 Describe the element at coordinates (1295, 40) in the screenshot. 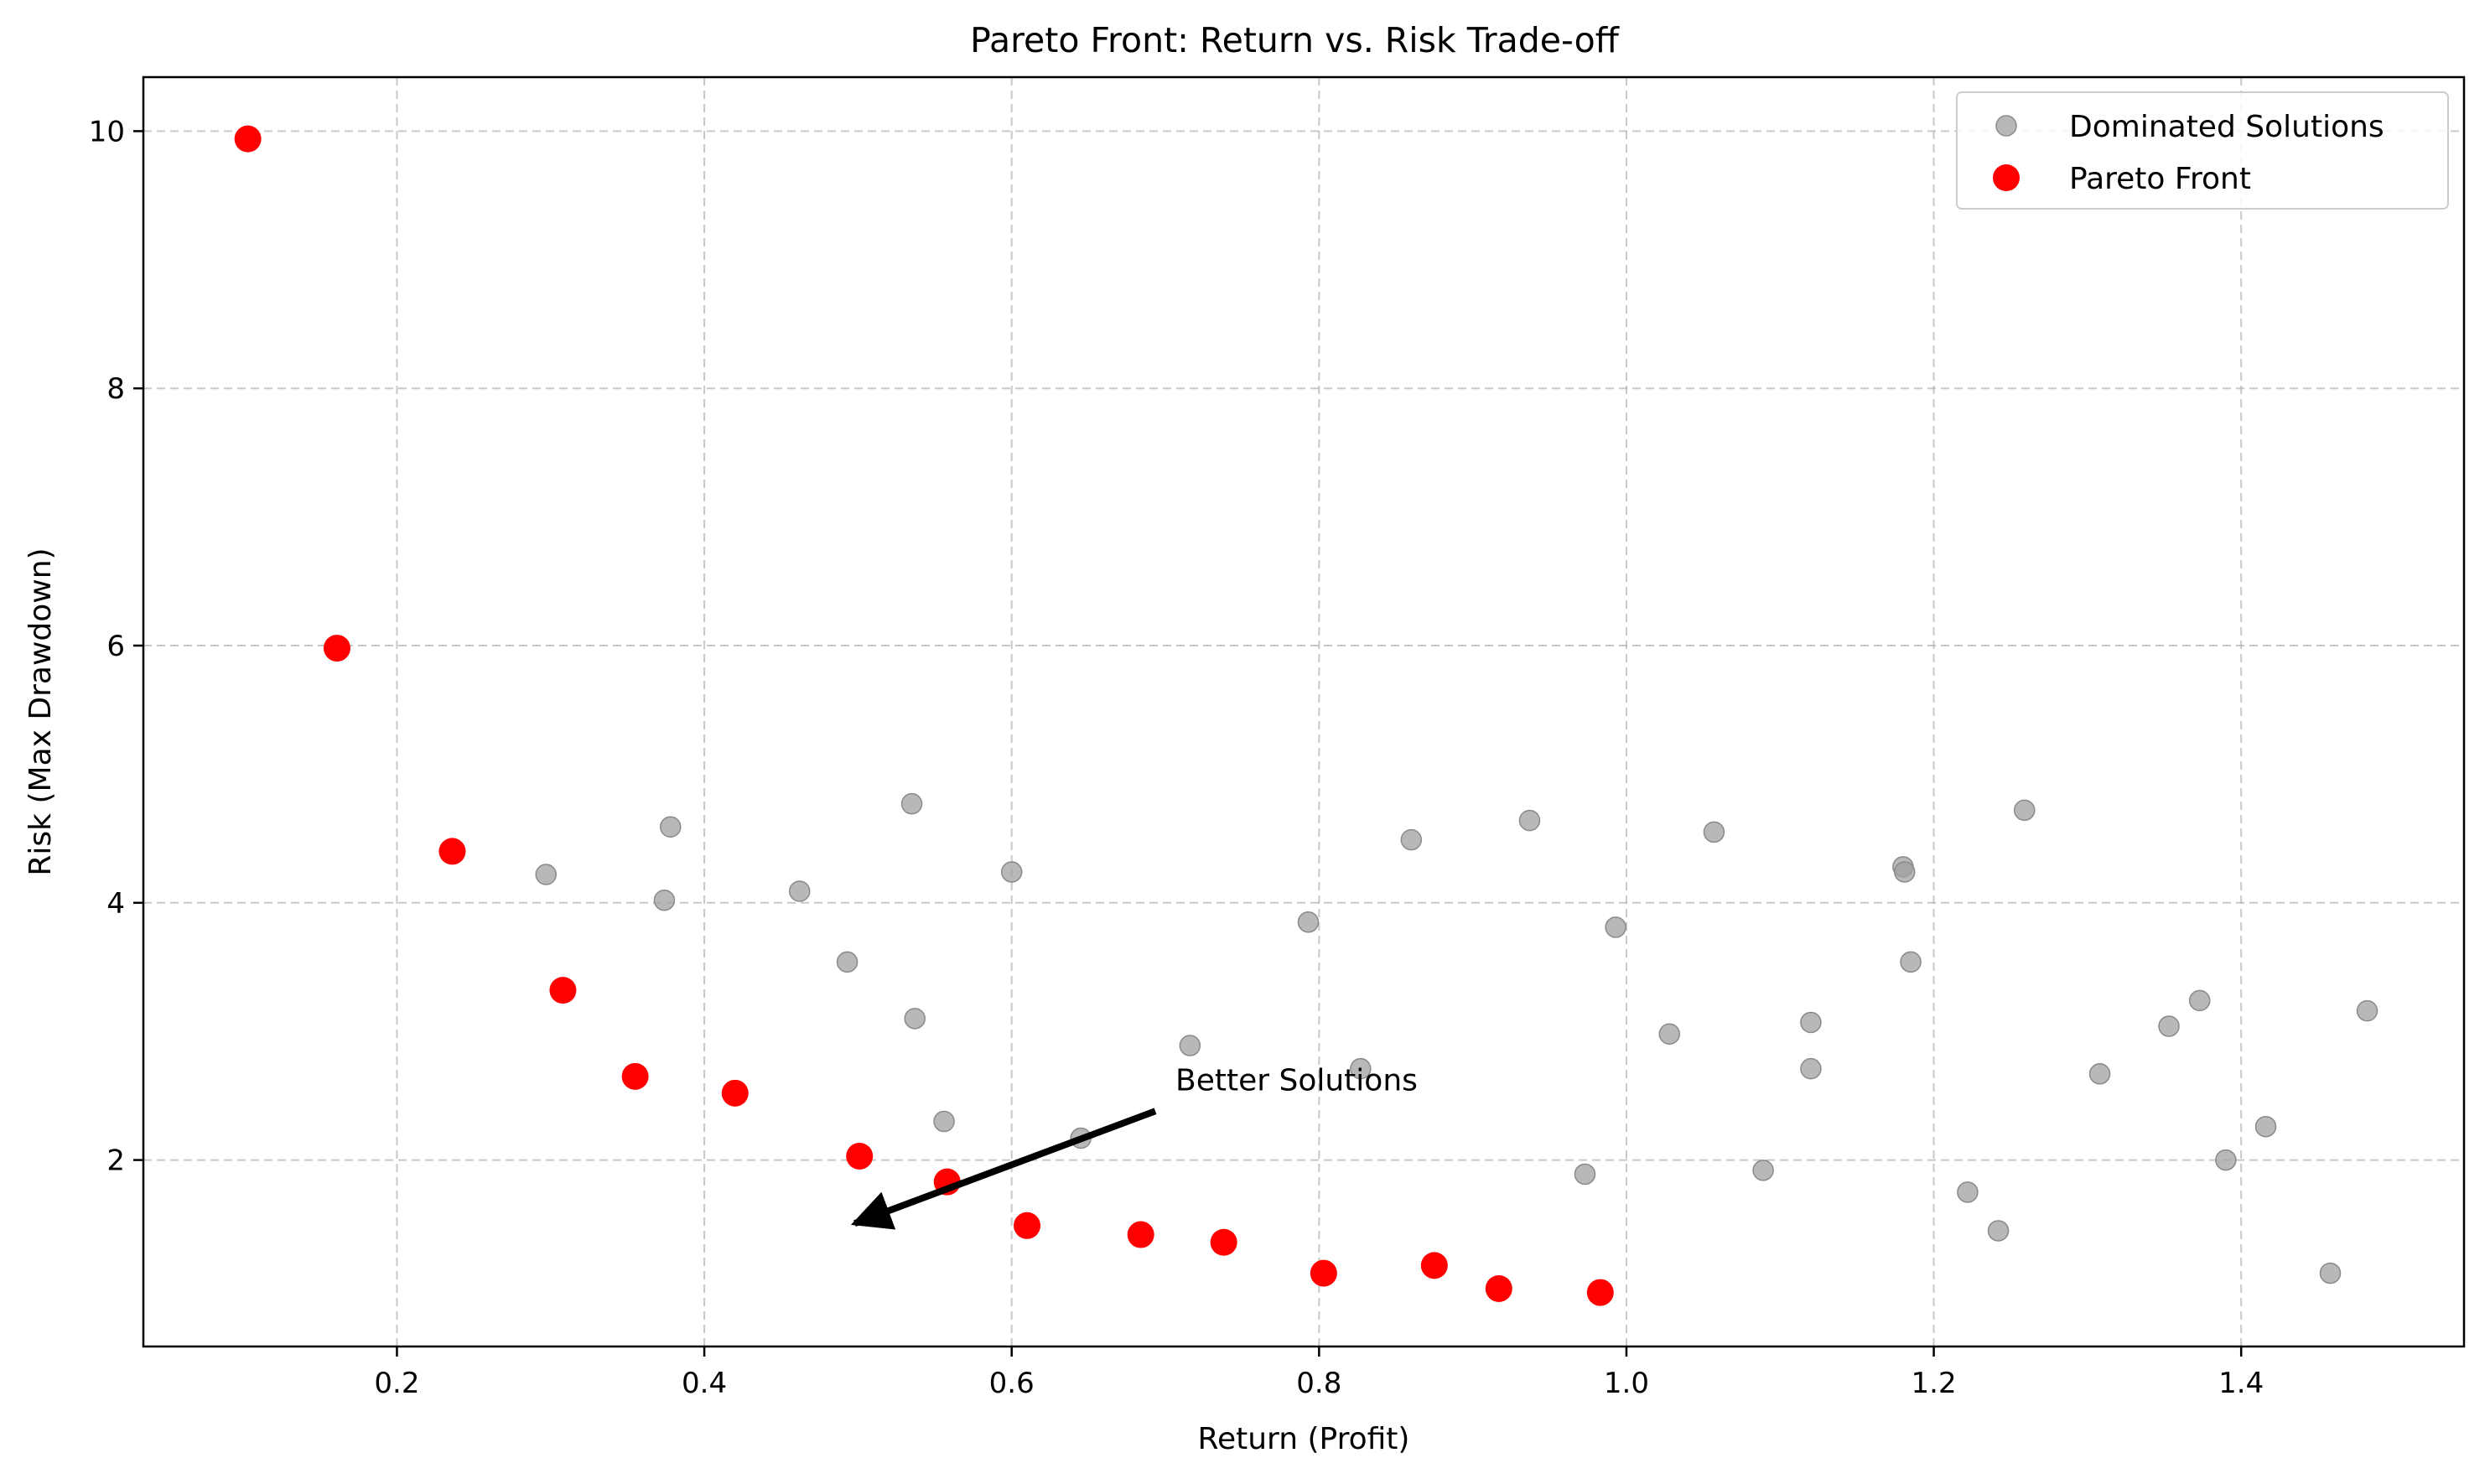

I see `chart-title: Pareto Front: Return vs. Risk Trade-off` at that location.